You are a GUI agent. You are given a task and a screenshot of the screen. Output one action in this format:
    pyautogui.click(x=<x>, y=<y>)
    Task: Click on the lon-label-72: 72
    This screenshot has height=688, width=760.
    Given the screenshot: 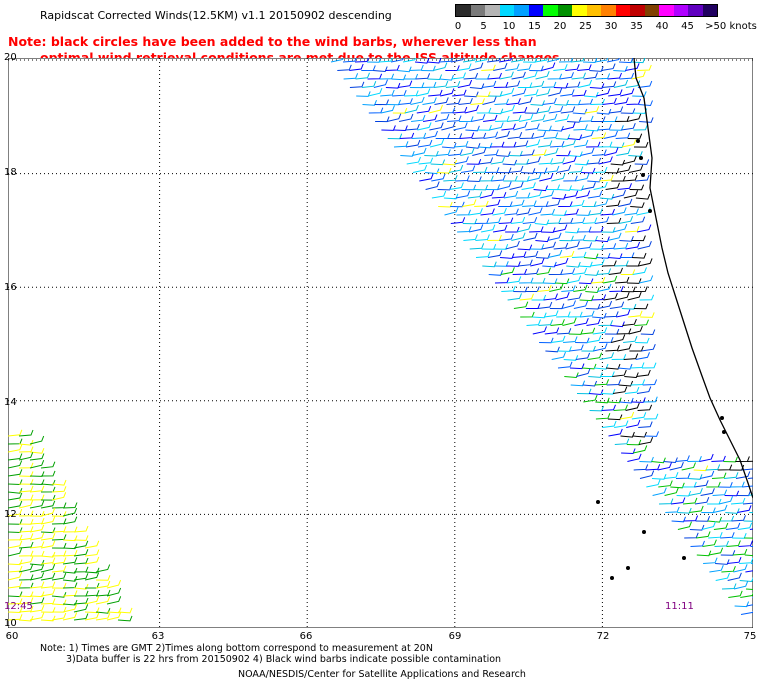 What is the action you would take?
    pyautogui.click(x=603, y=636)
    